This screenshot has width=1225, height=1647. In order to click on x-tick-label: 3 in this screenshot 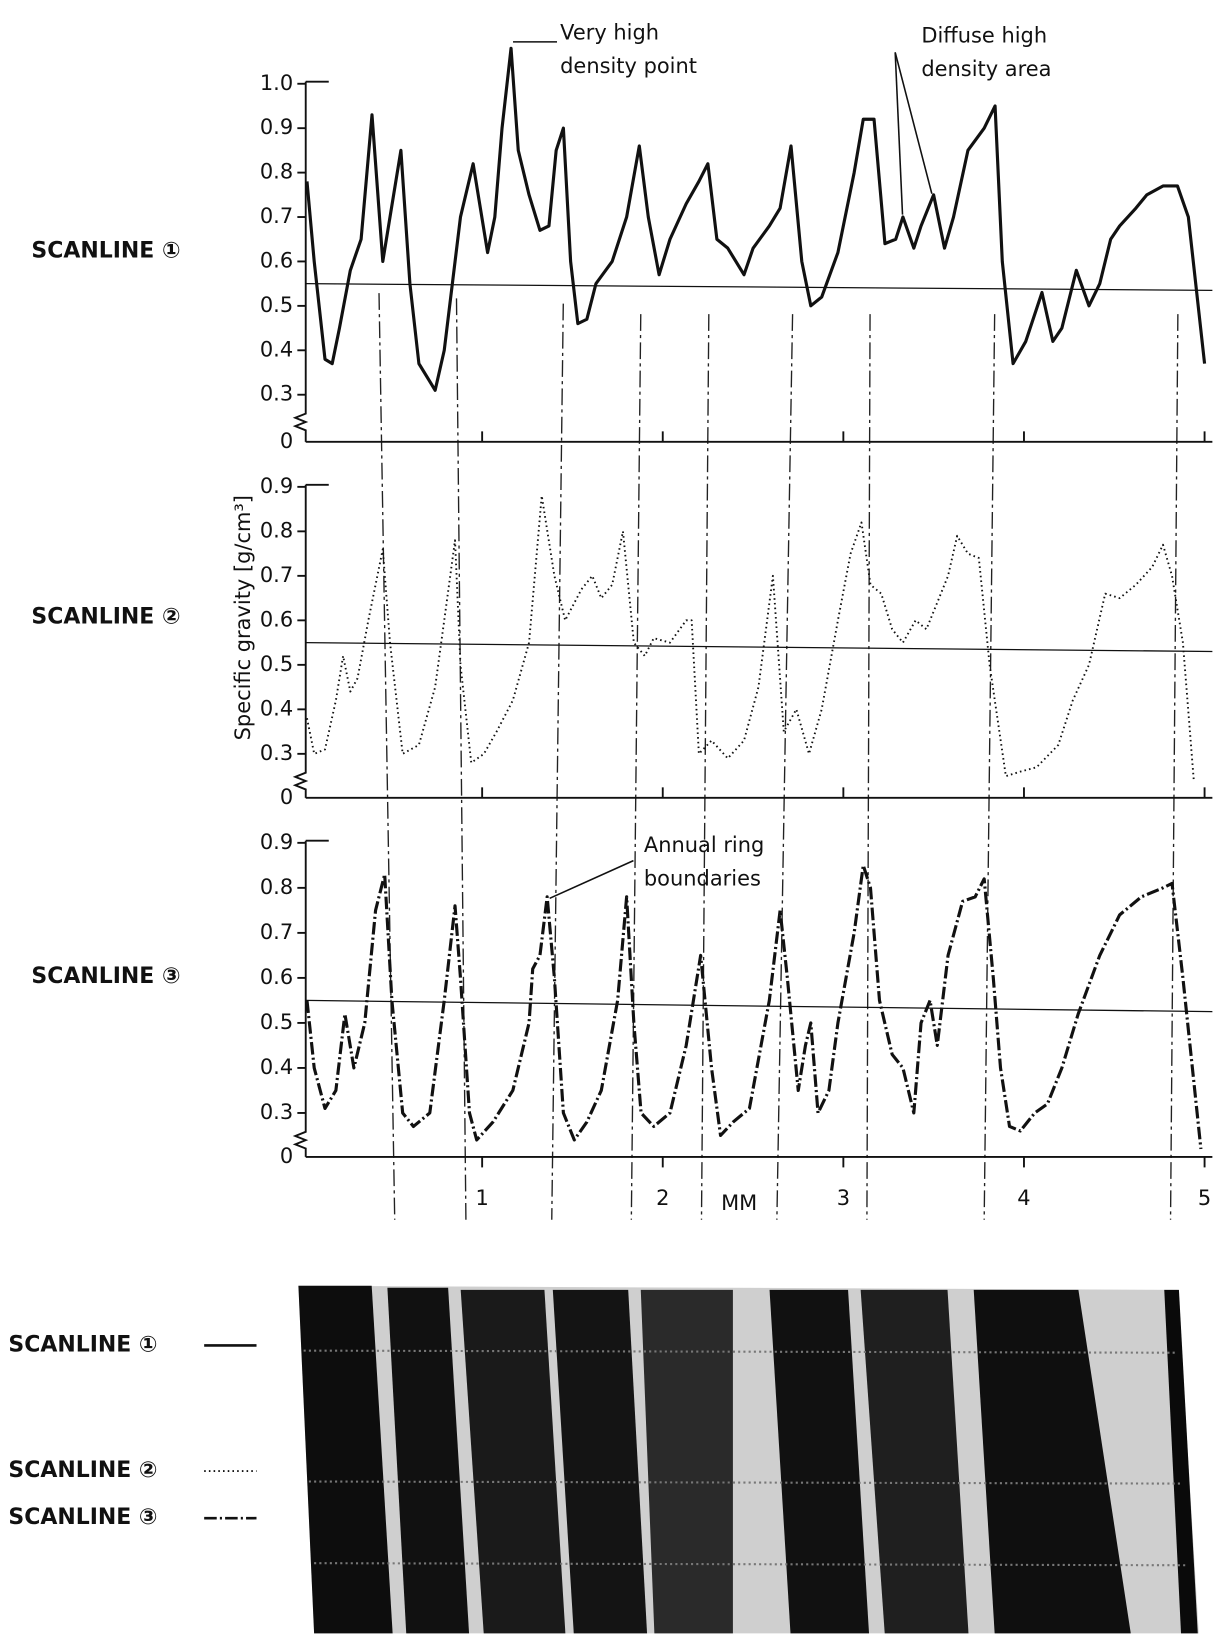, I will do `click(843, 1198)`.